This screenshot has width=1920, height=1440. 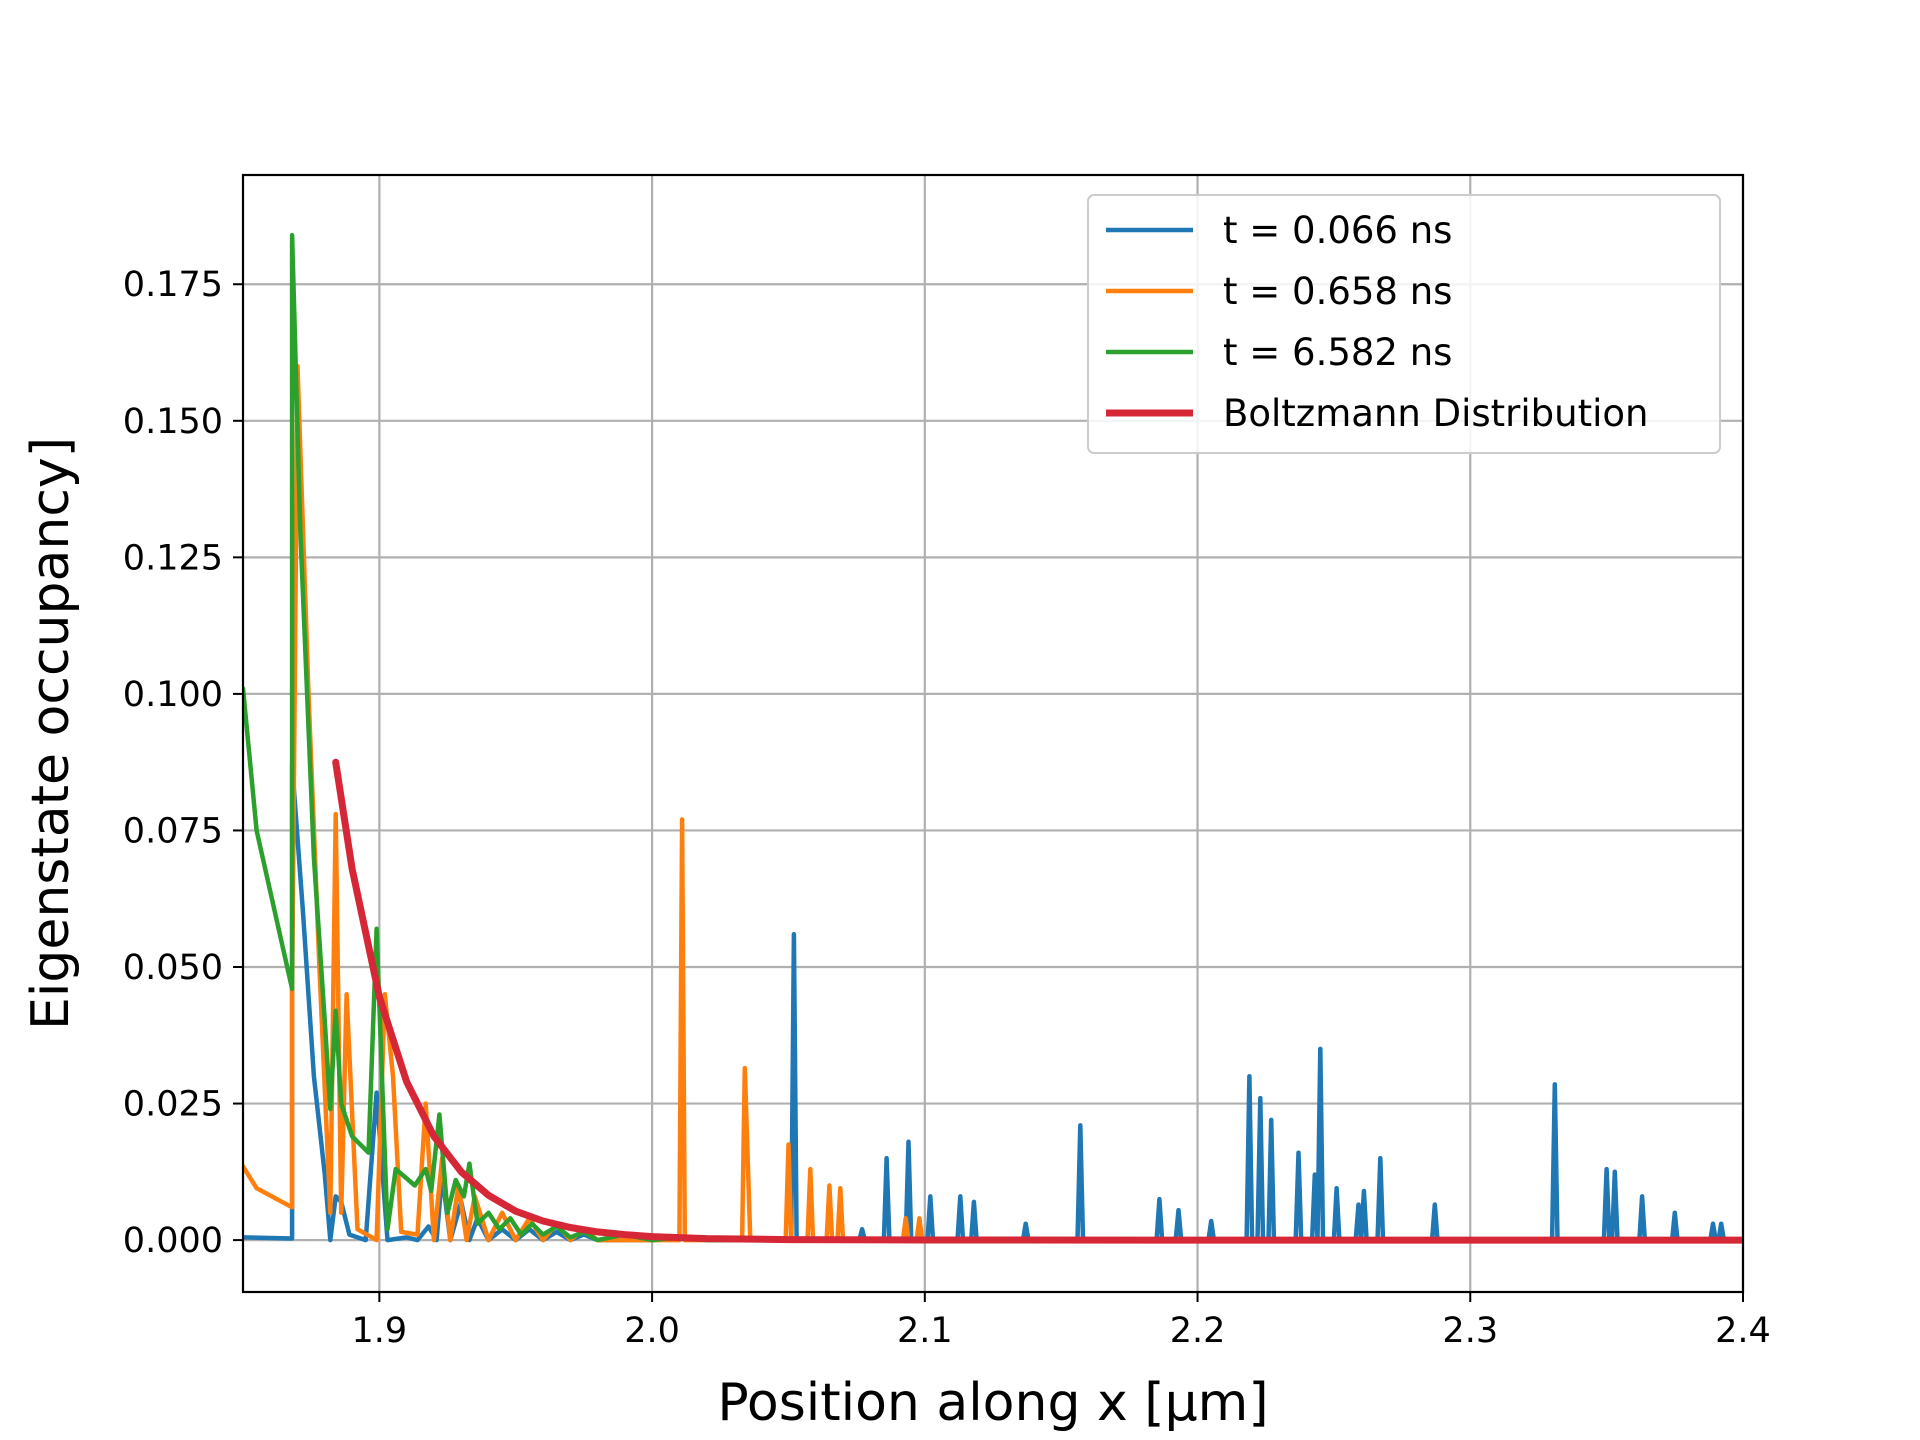 I want to click on x-tick-label: 2.2, so click(x=1198, y=1331).